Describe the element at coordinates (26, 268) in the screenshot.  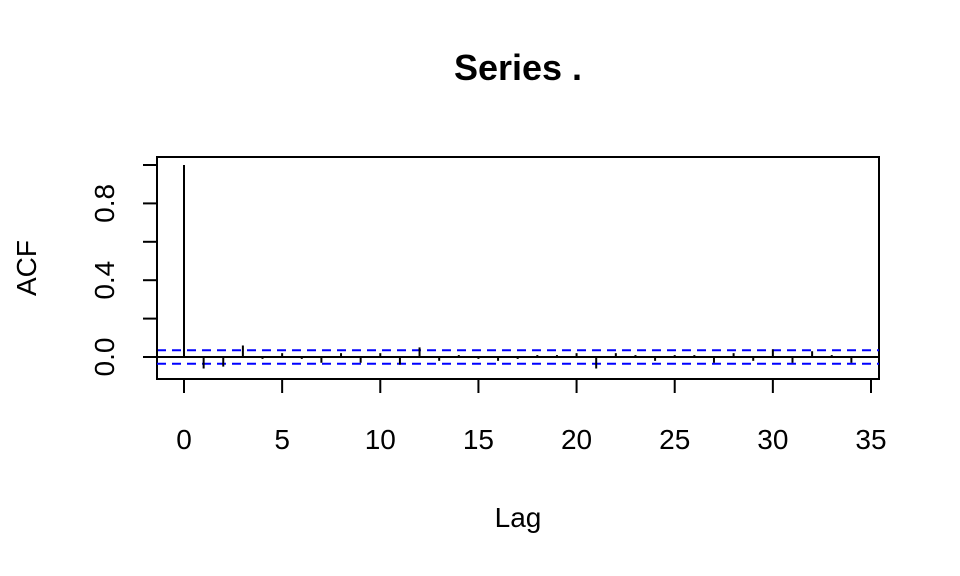
I see `y-axis-title: ACF` at that location.